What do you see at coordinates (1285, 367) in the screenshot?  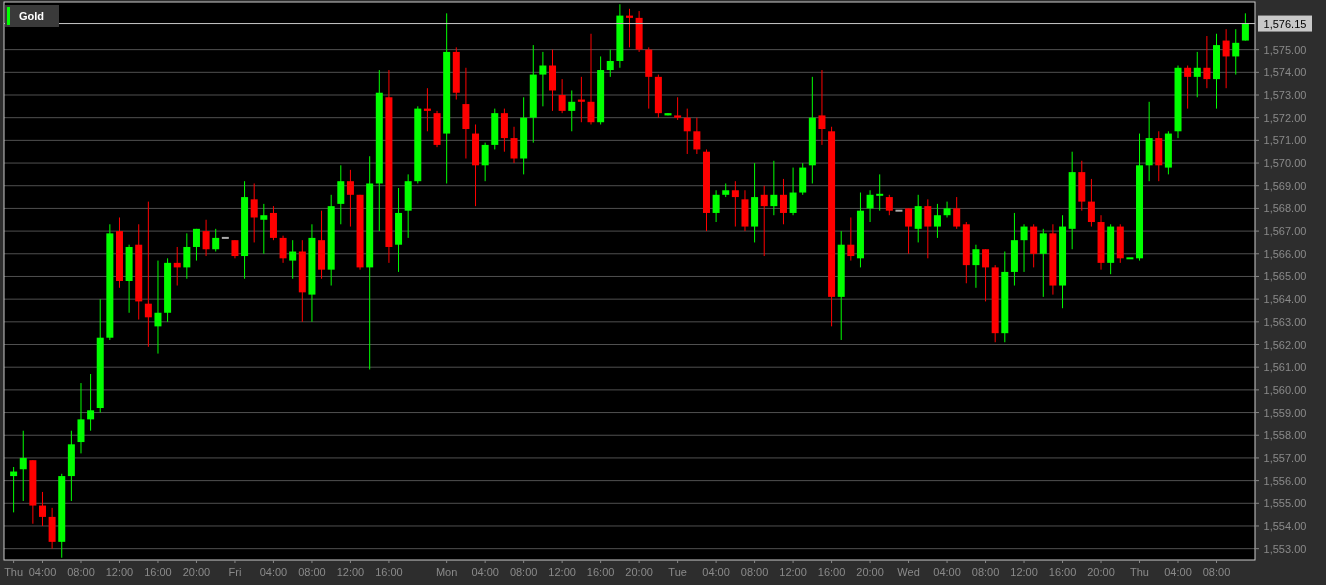 I see `y-tick-label: 1,561.00` at bounding box center [1285, 367].